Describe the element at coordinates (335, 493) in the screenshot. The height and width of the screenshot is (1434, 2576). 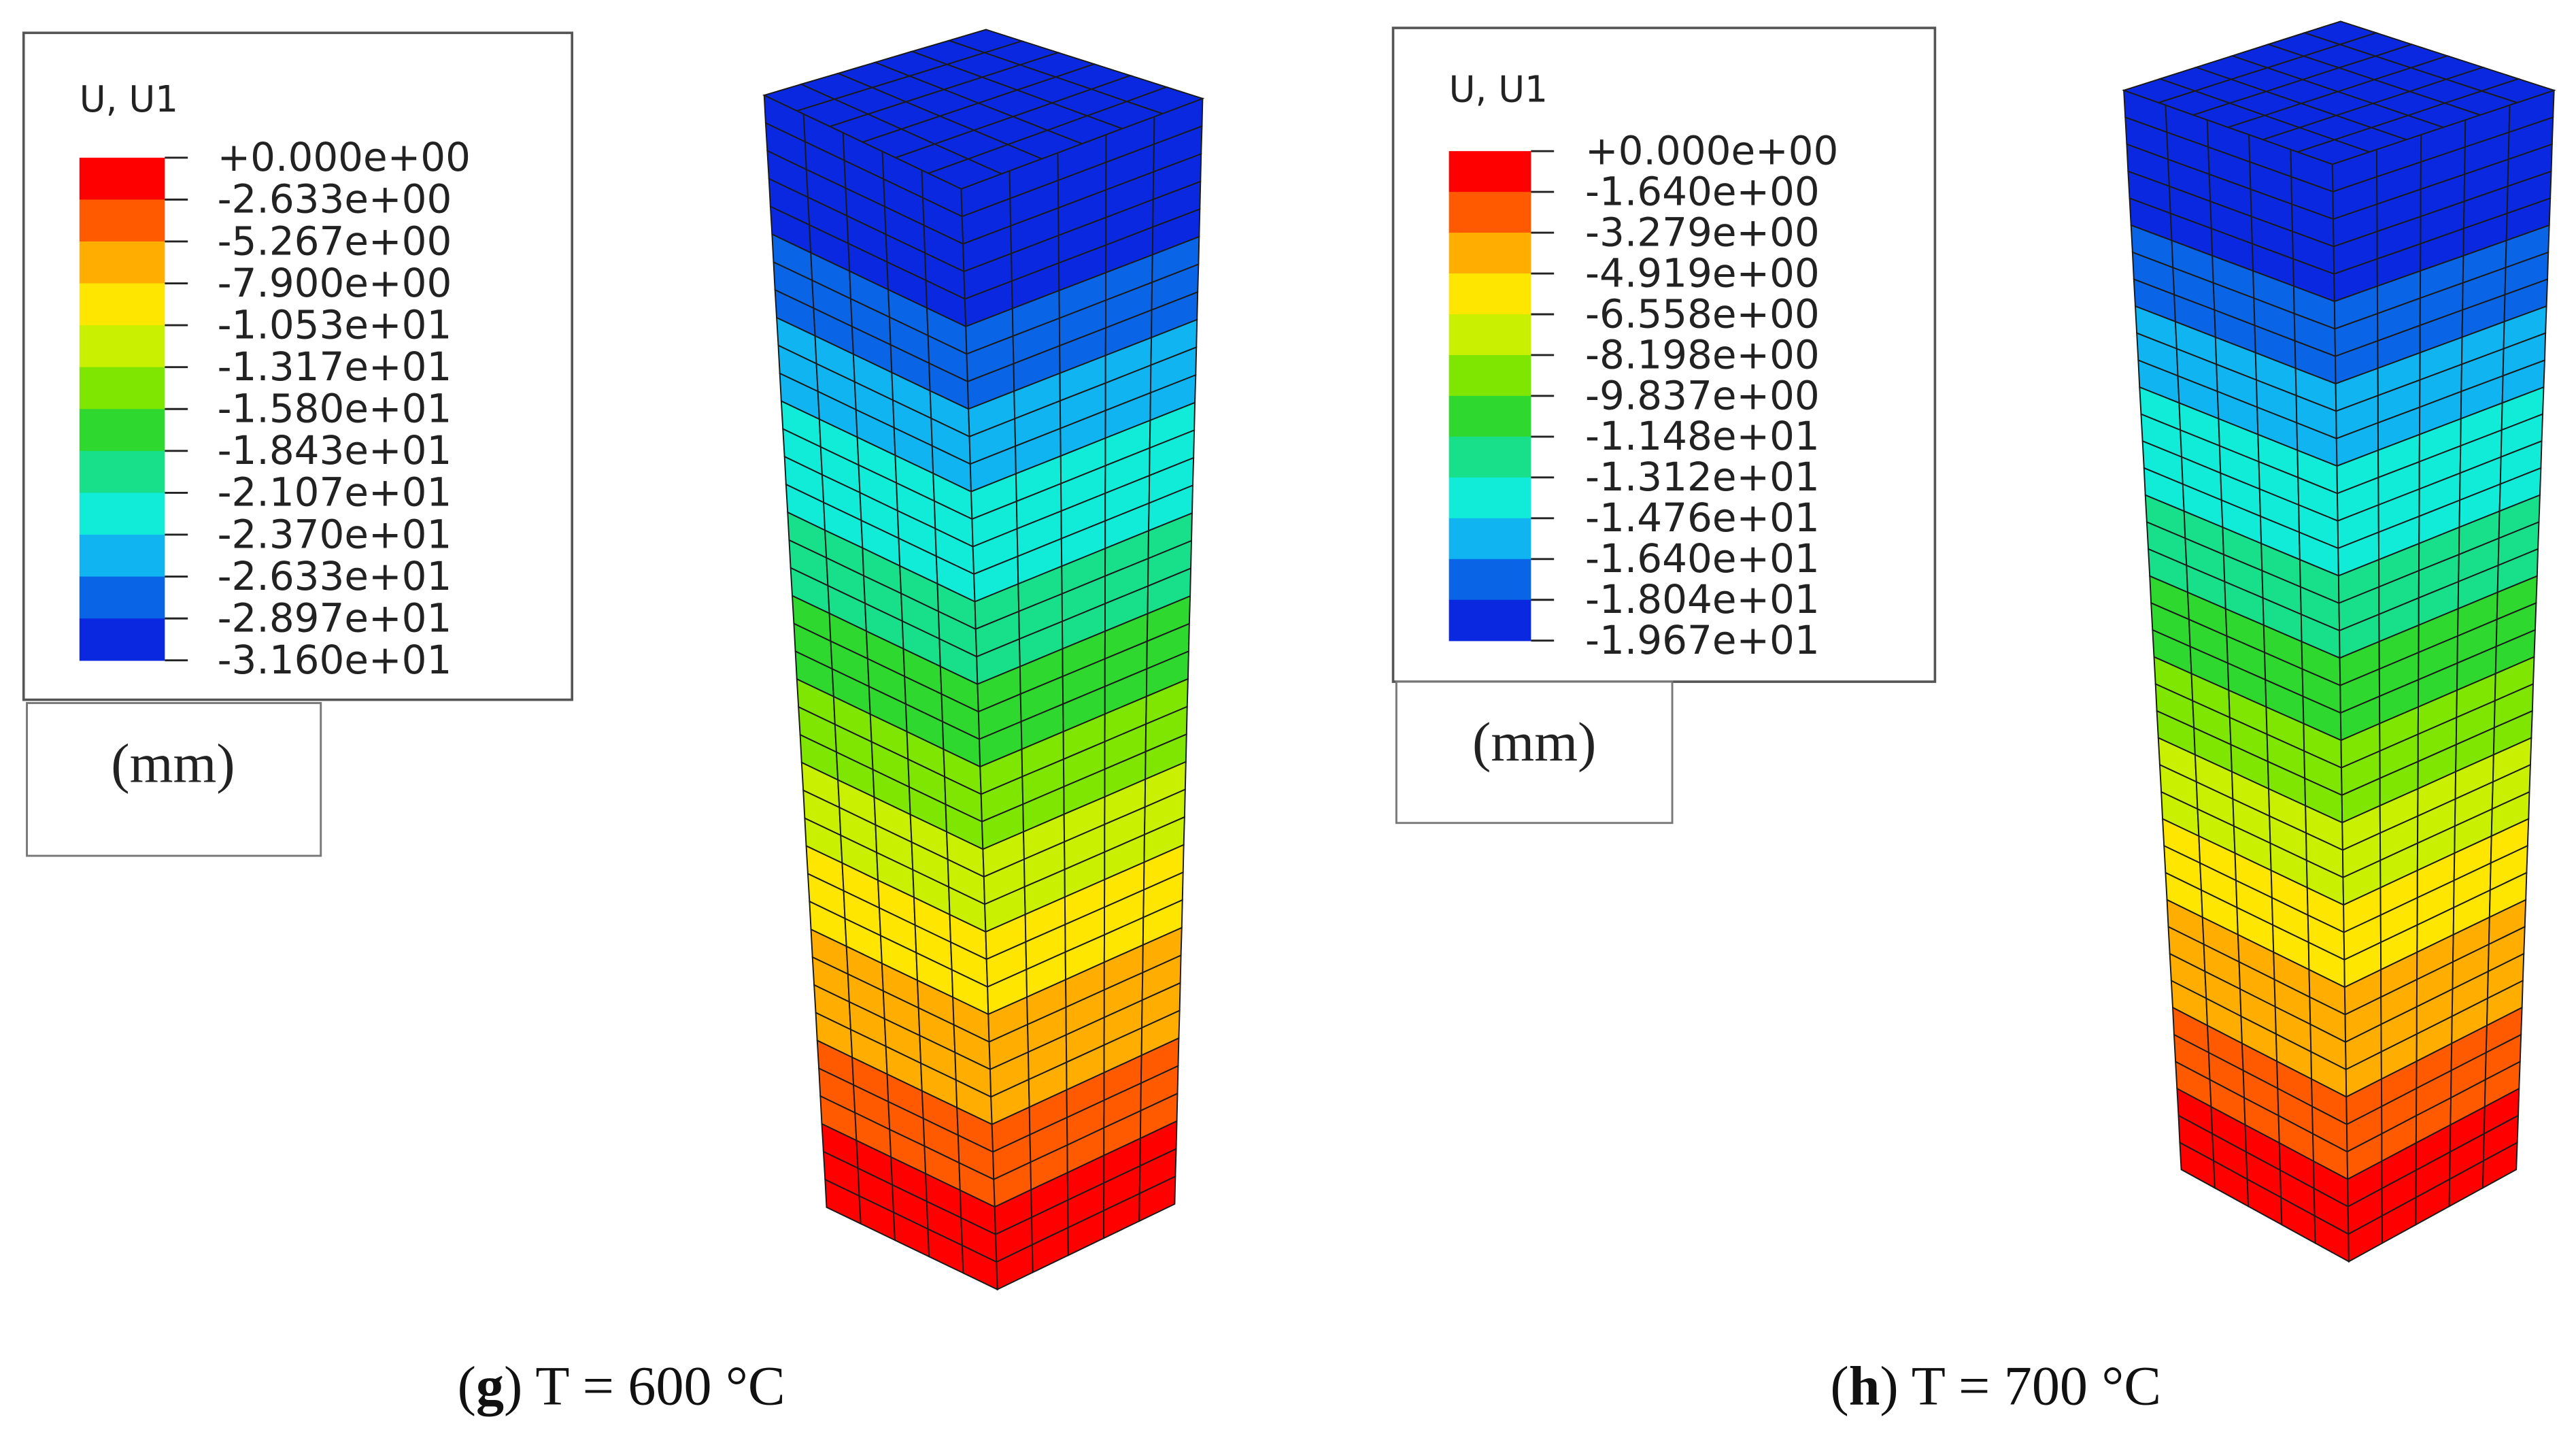
I see `legend-label: -2.107e+01` at that location.